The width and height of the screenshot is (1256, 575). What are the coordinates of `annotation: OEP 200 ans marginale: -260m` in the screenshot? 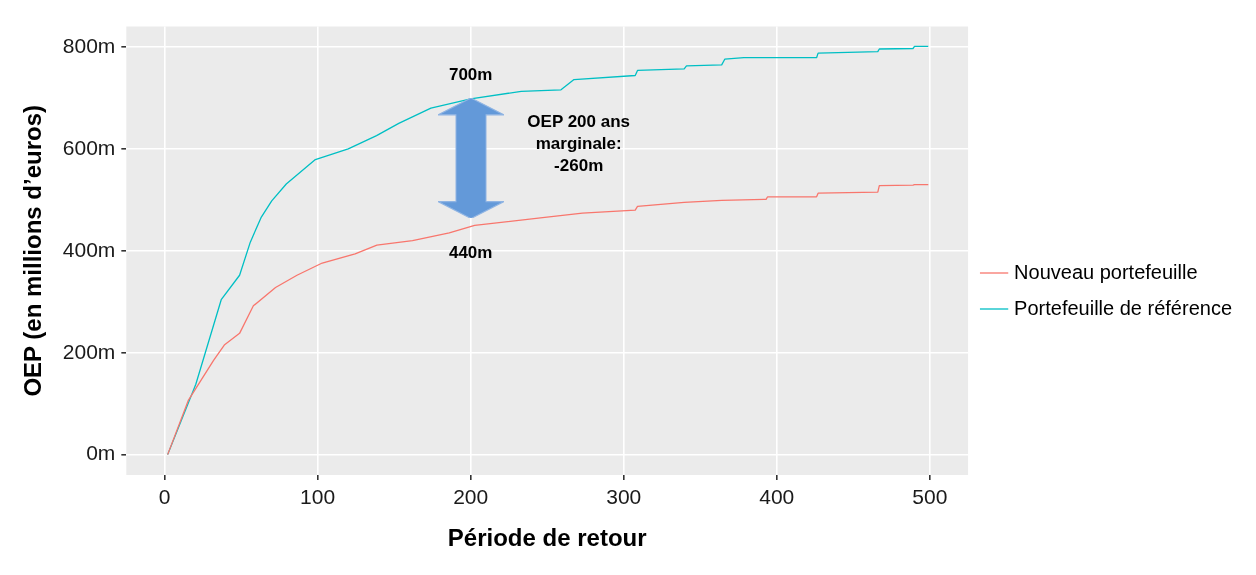 It's located at (579, 143).